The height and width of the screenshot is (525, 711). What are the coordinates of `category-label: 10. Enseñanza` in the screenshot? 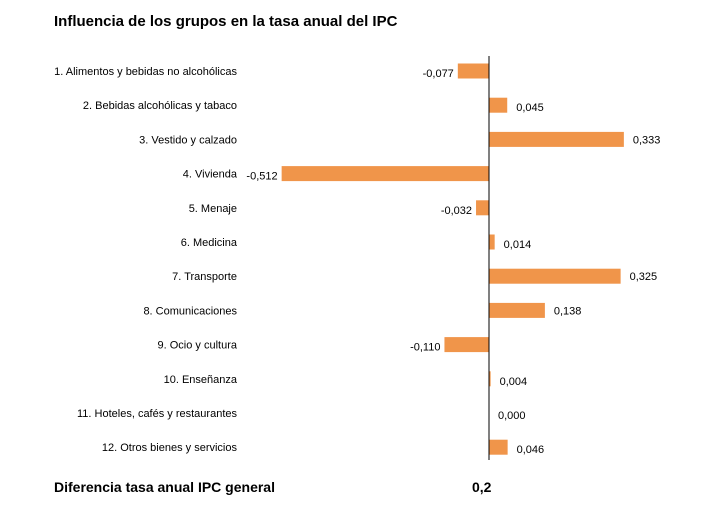 It's located at (201, 380).